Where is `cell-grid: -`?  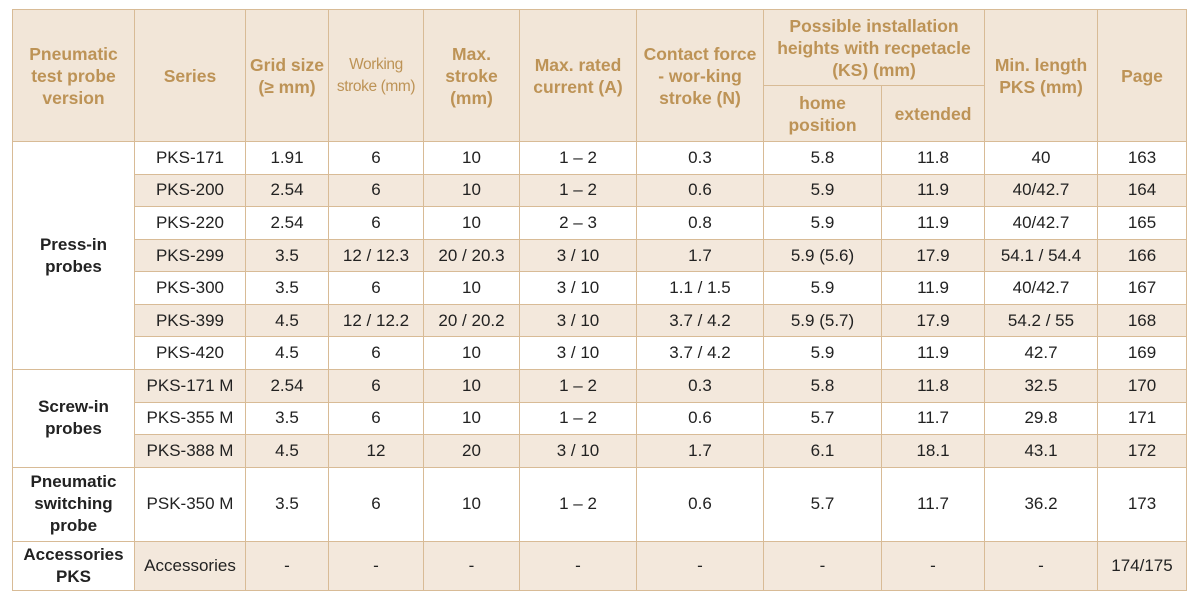 cell-grid: - is located at coordinates (287, 566).